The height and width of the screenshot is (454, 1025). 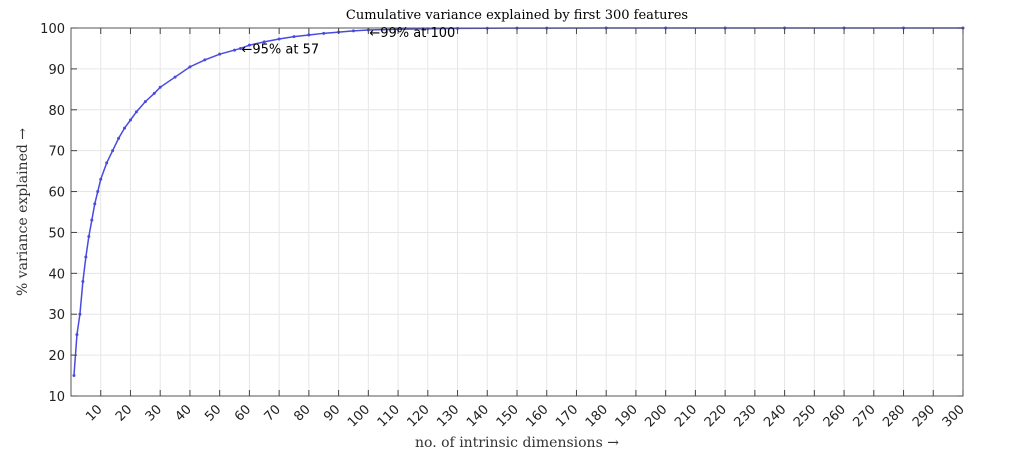 What do you see at coordinates (56, 274) in the screenshot?
I see `y-tick-label: 40` at bounding box center [56, 274].